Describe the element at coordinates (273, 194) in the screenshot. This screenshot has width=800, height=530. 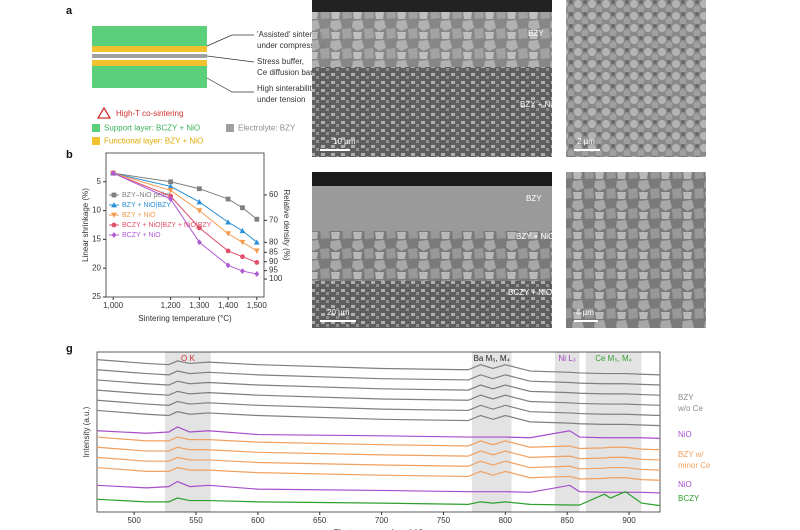
I see `y2-tick-label: 60` at that location.